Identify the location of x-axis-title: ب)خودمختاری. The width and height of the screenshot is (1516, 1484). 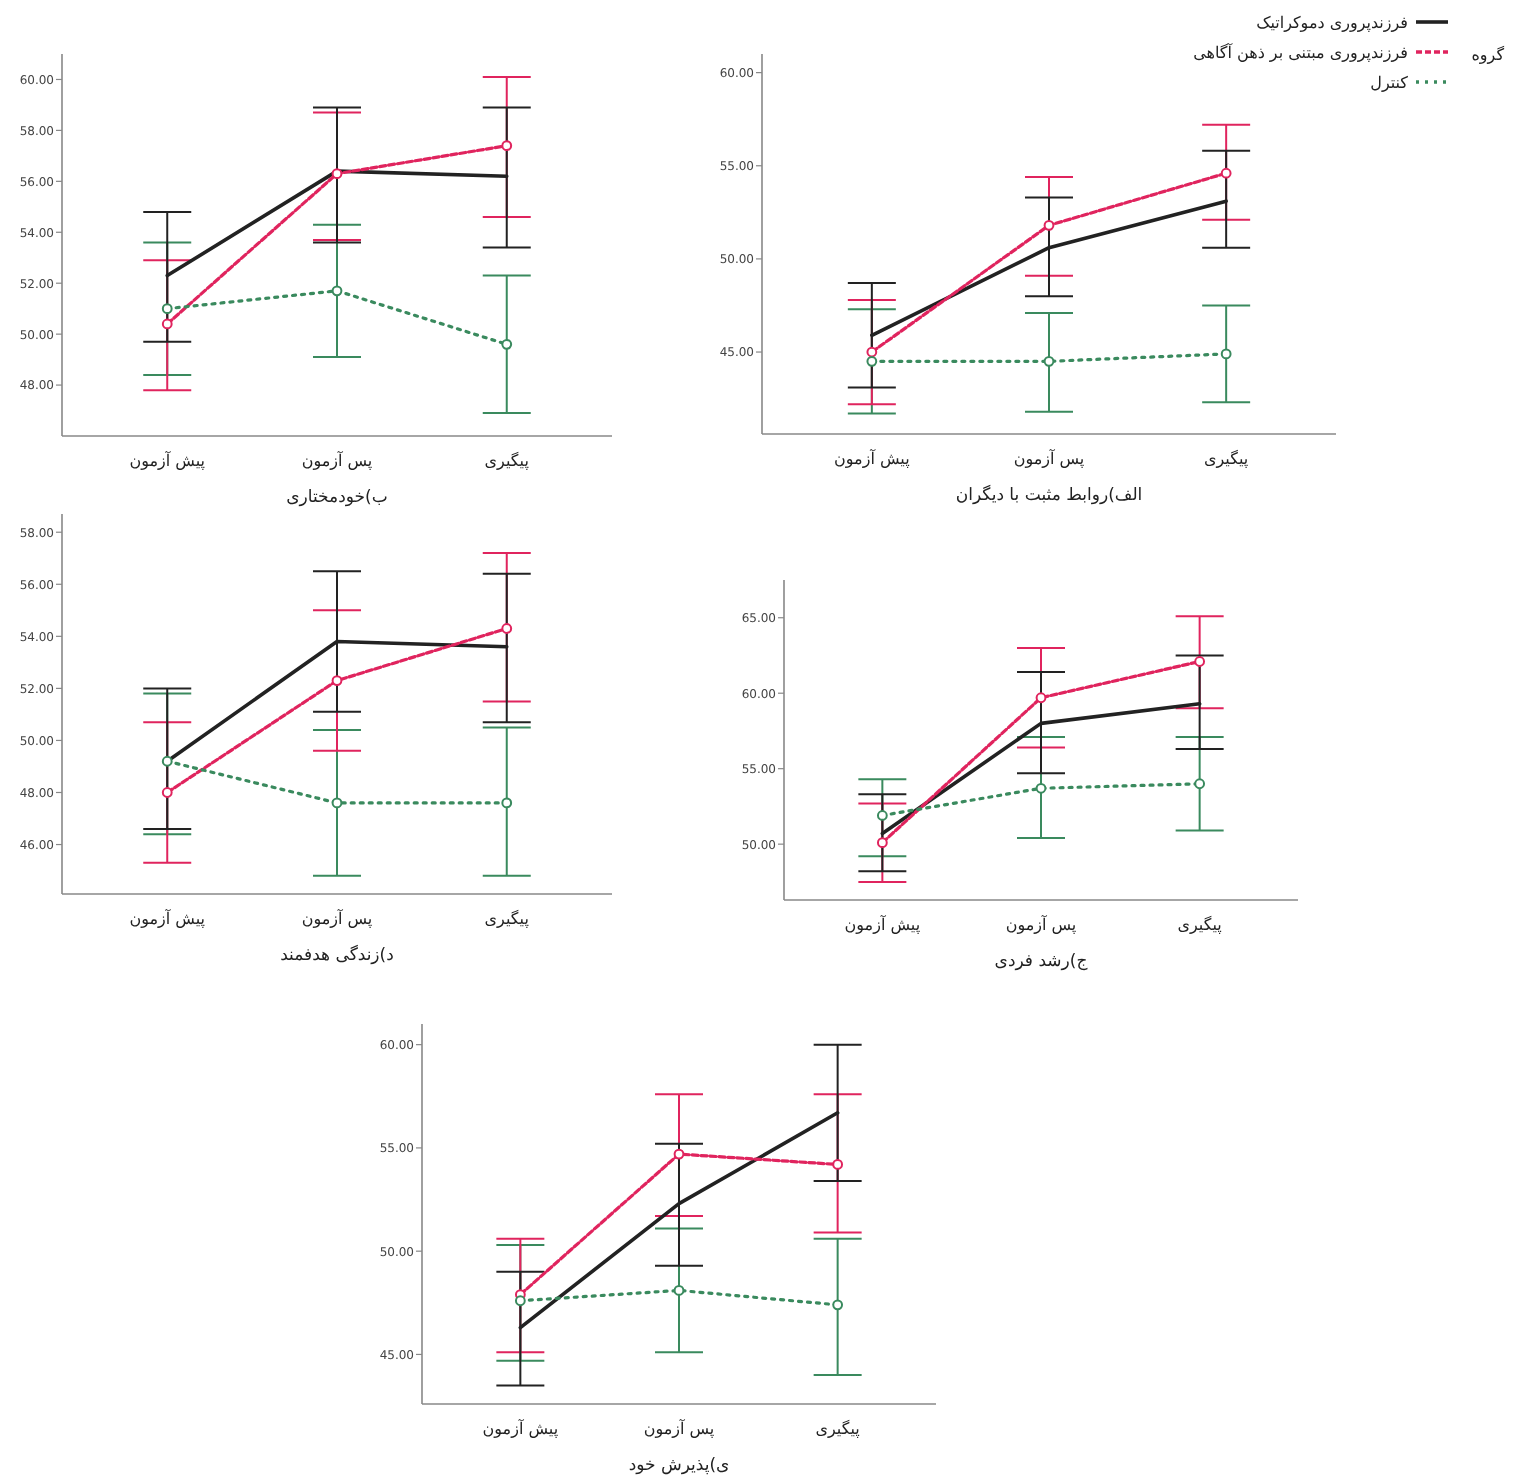
(337, 498).